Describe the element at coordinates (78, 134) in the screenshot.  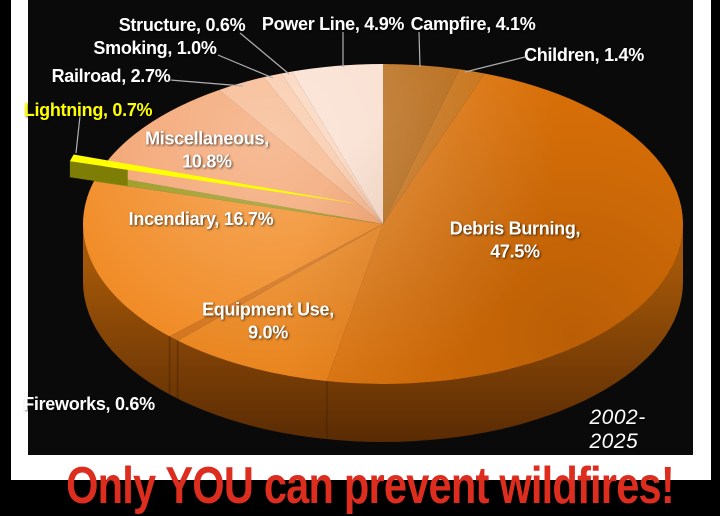
I see `leader-line-lightning` at that location.